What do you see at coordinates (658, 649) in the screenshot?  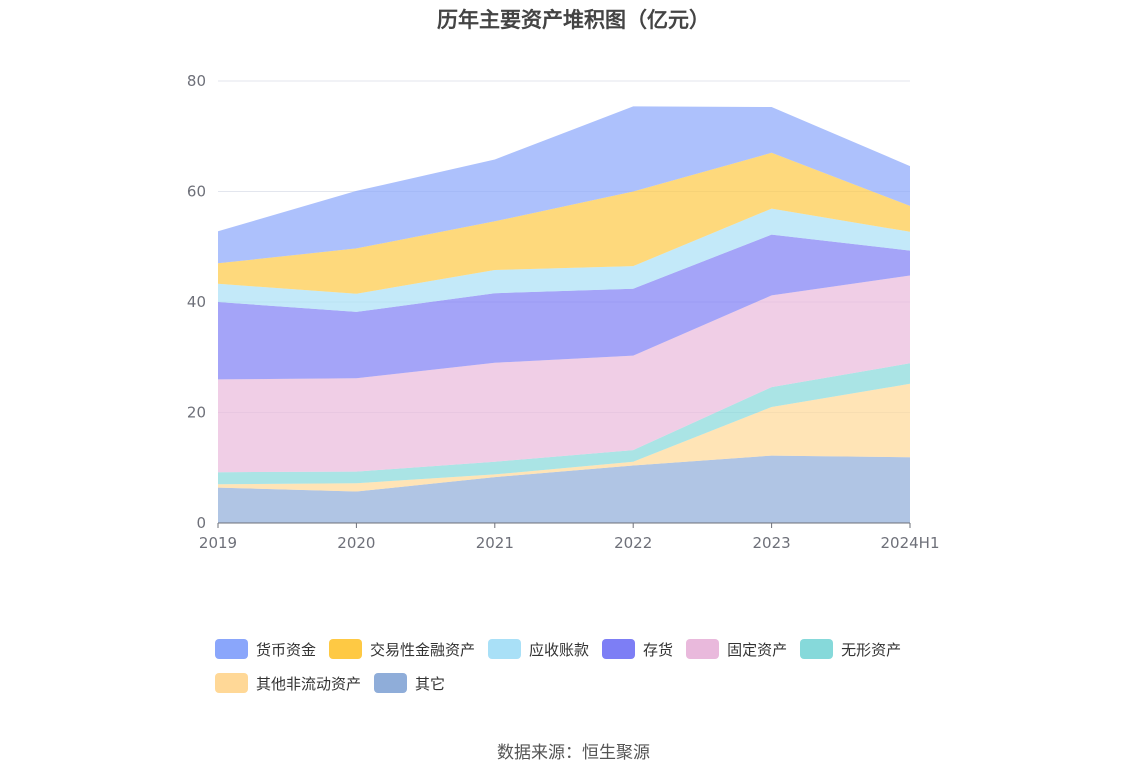 I see `legend-label: 存货` at bounding box center [658, 649].